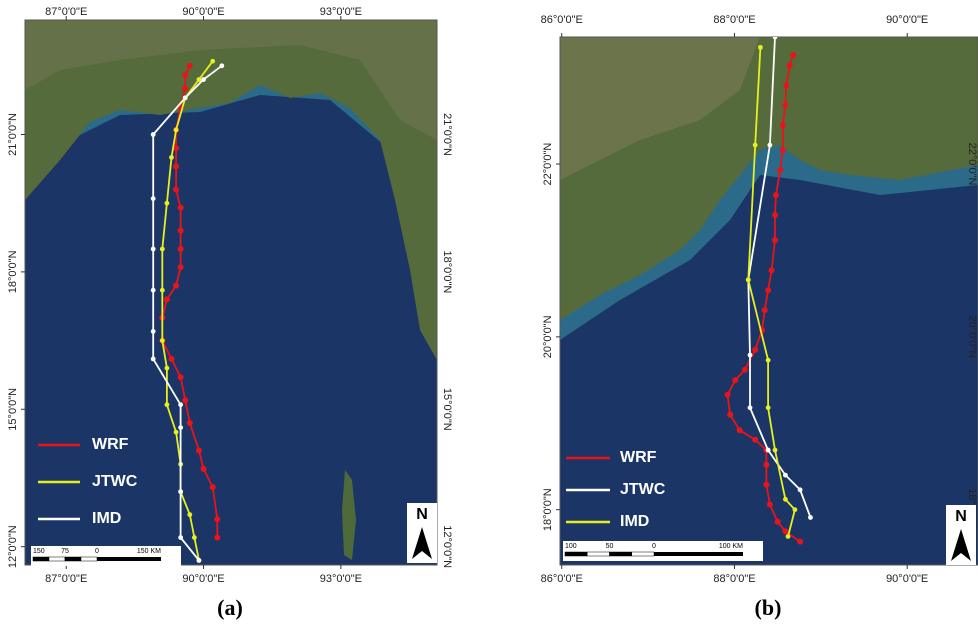 The height and width of the screenshot is (625, 978). Describe the element at coordinates (610, 546) in the screenshot. I see `scale-bar-label: 50` at that location.